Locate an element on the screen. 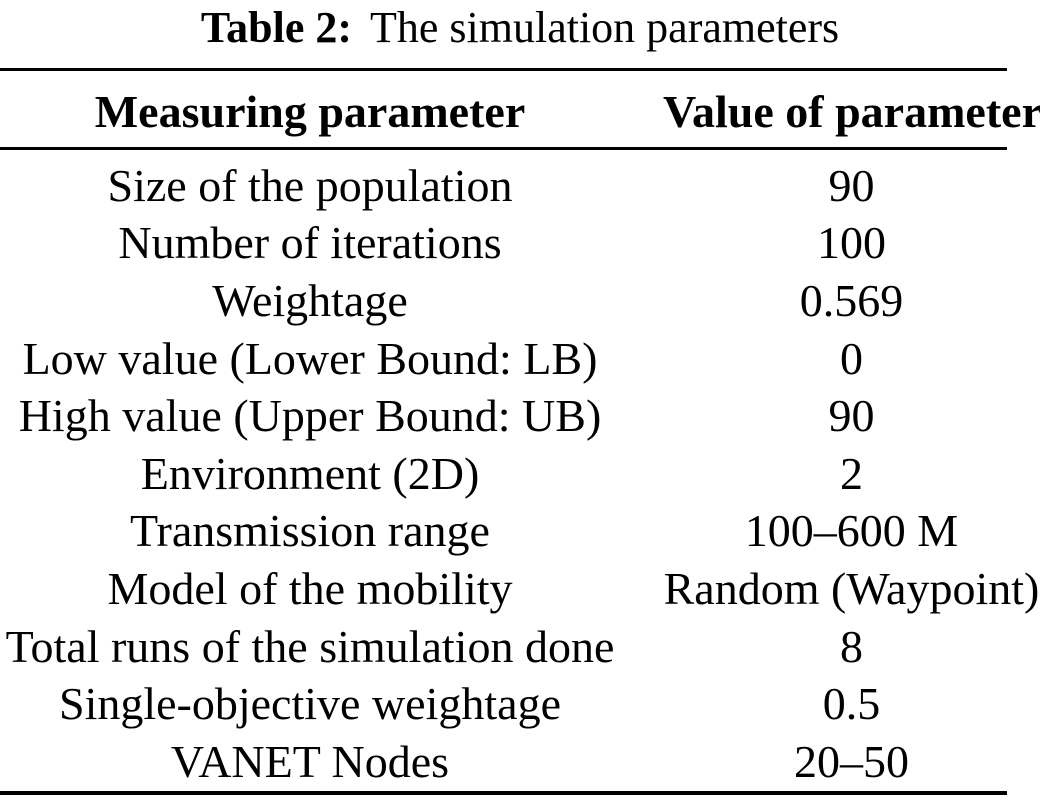 Image resolution: width=1040 pixels, height=805 pixels. parameter-name-cell: Number of iterations is located at coordinates (310, 243).